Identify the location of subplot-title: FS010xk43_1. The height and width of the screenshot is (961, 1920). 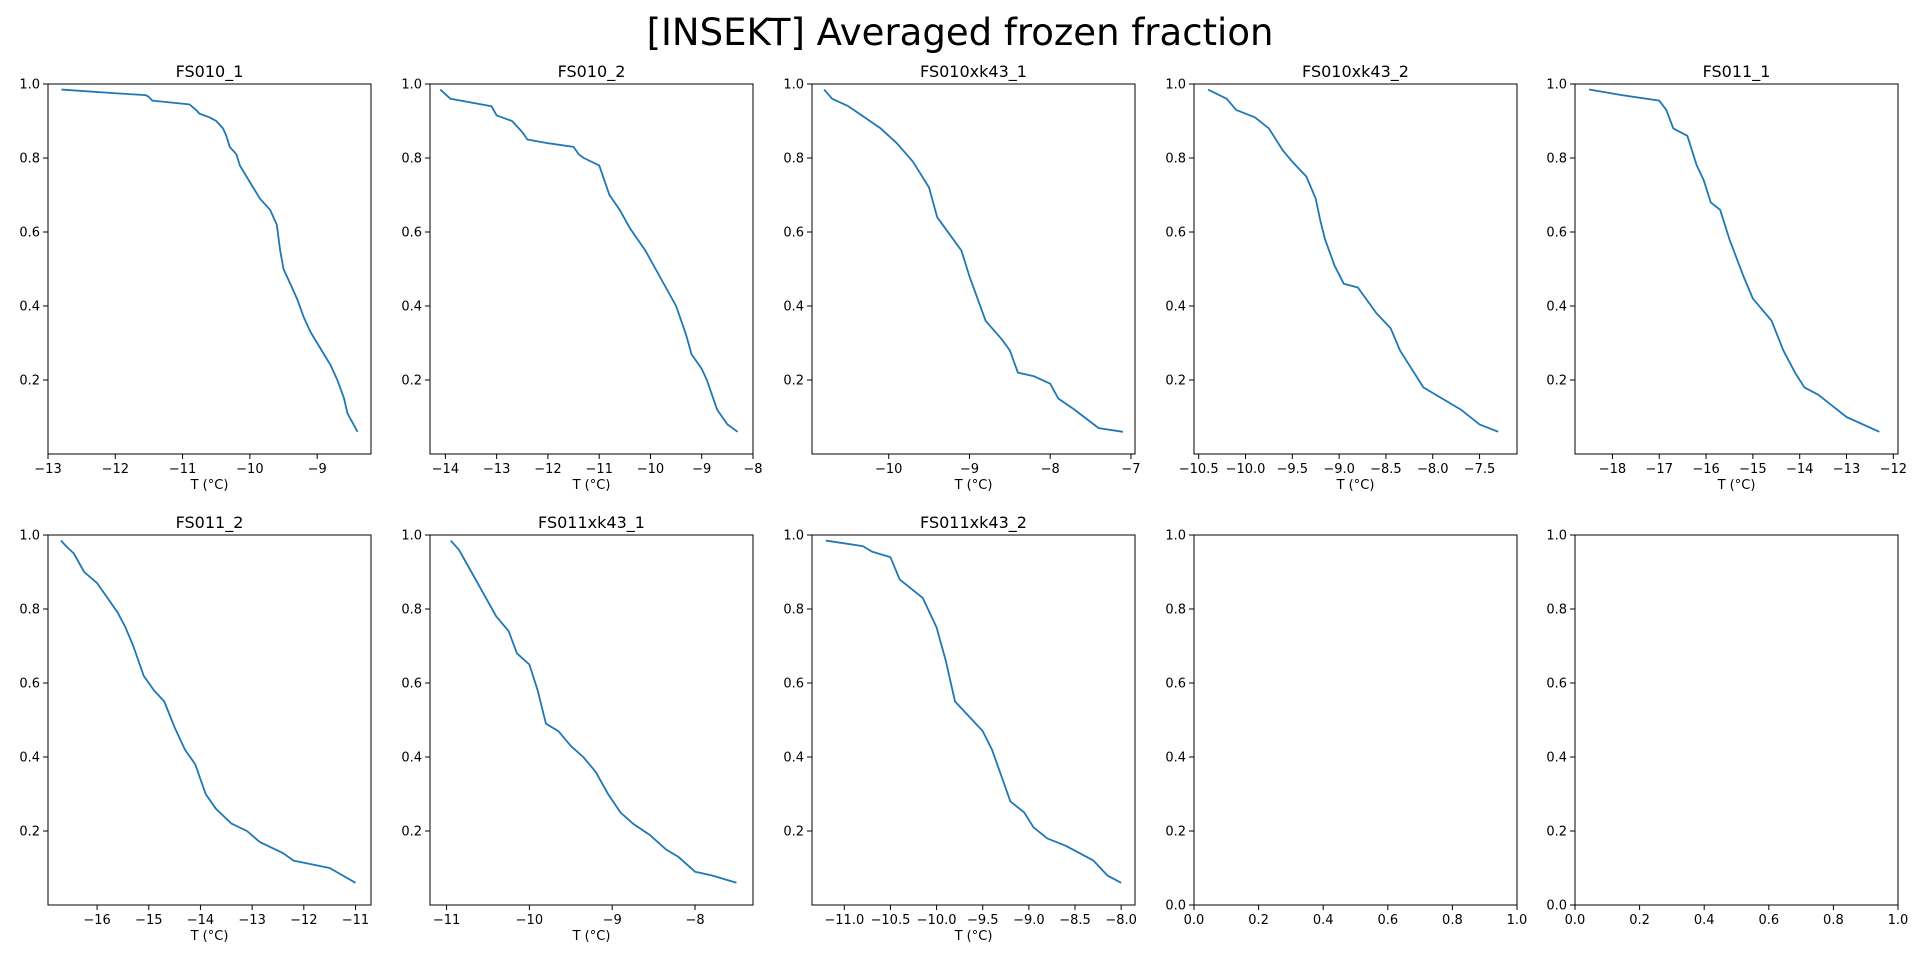
(973, 72).